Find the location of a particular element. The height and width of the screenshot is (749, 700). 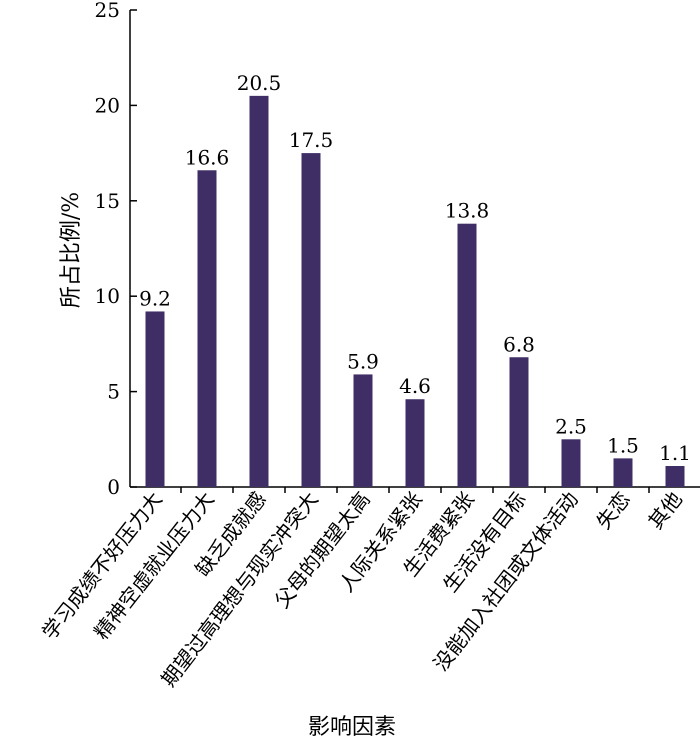

data-label: 9.2 is located at coordinates (155, 298).